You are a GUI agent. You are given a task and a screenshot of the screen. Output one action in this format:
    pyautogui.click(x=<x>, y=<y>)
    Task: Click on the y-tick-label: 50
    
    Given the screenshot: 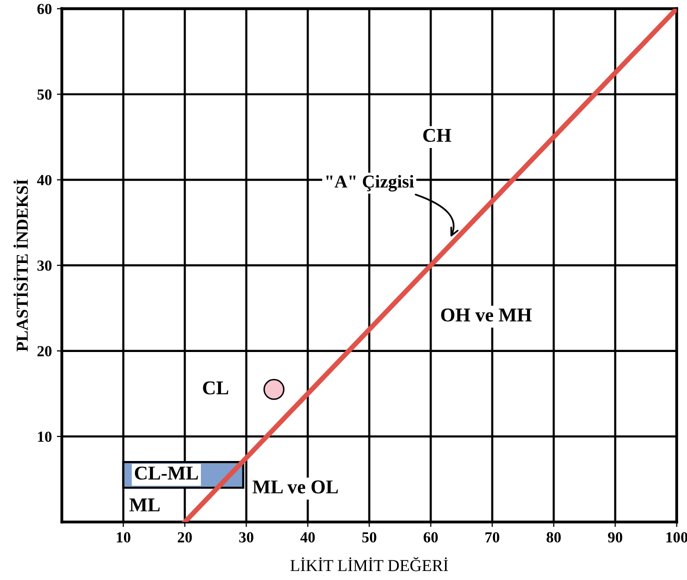 What is the action you would take?
    pyautogui.click(x=44, y=94)
    